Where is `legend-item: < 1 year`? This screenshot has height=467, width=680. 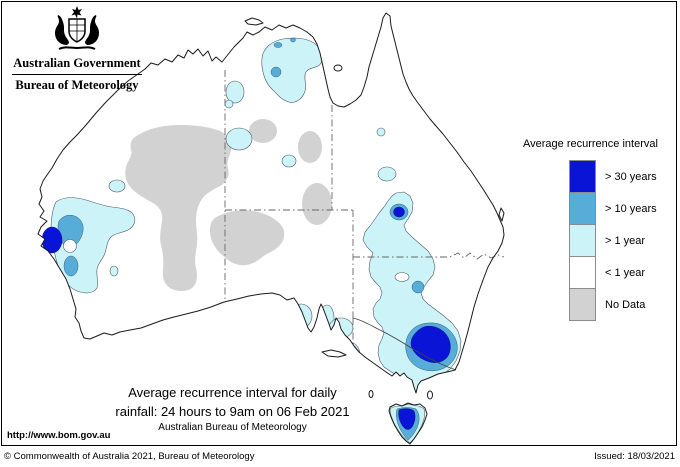 legend-item: < 1 year is located at coordinates (623, 272).